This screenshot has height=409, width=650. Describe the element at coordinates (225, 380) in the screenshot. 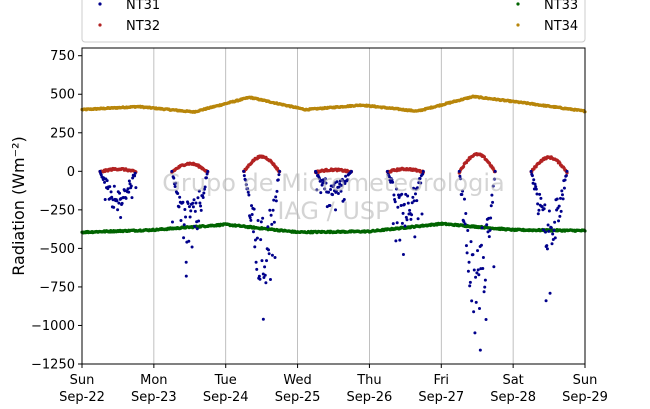

I see `x-tick-day: Tue` at that location.